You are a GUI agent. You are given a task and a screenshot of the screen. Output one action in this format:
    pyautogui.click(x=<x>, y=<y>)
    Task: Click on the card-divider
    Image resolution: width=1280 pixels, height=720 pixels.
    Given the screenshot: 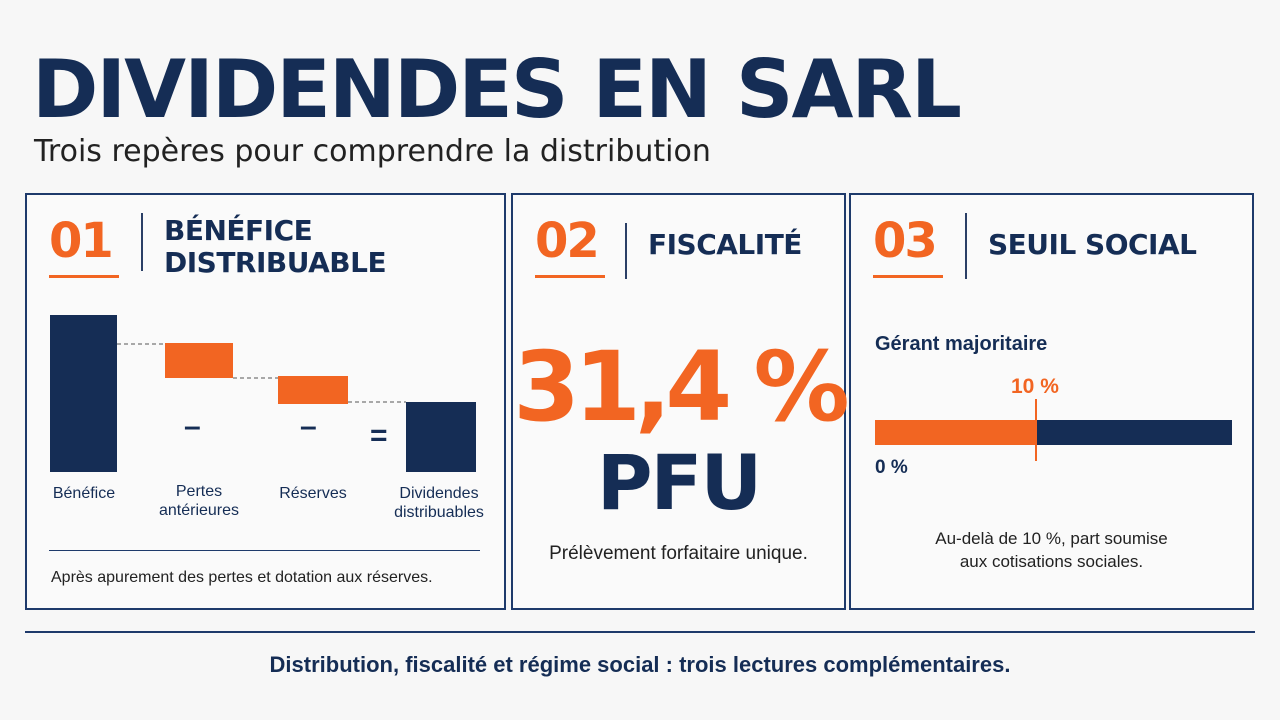 What is the action you would take?
    pyautogui.click(x=264, y=550)
    